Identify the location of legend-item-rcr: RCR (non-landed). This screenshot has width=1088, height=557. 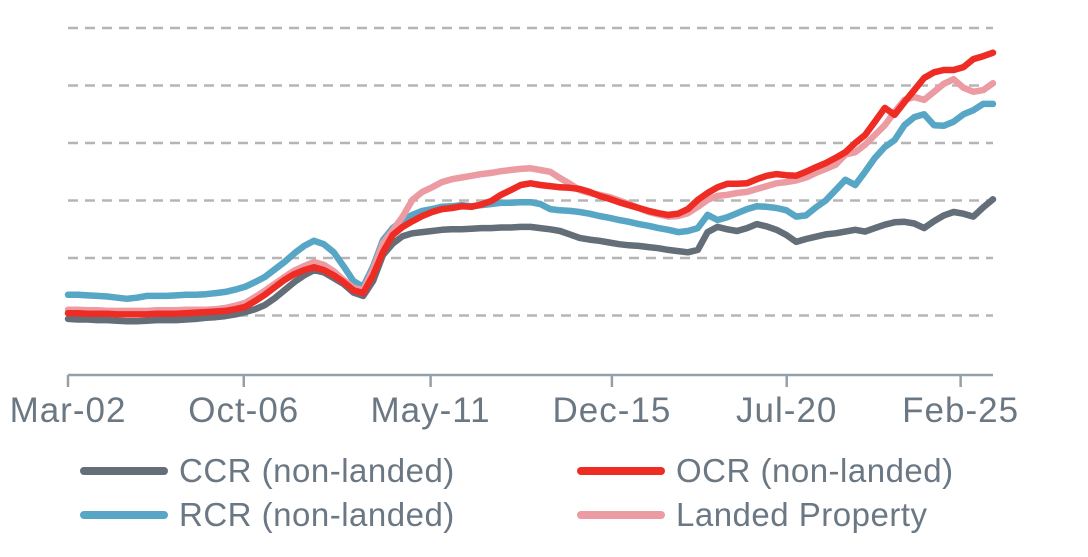
(328, 515).